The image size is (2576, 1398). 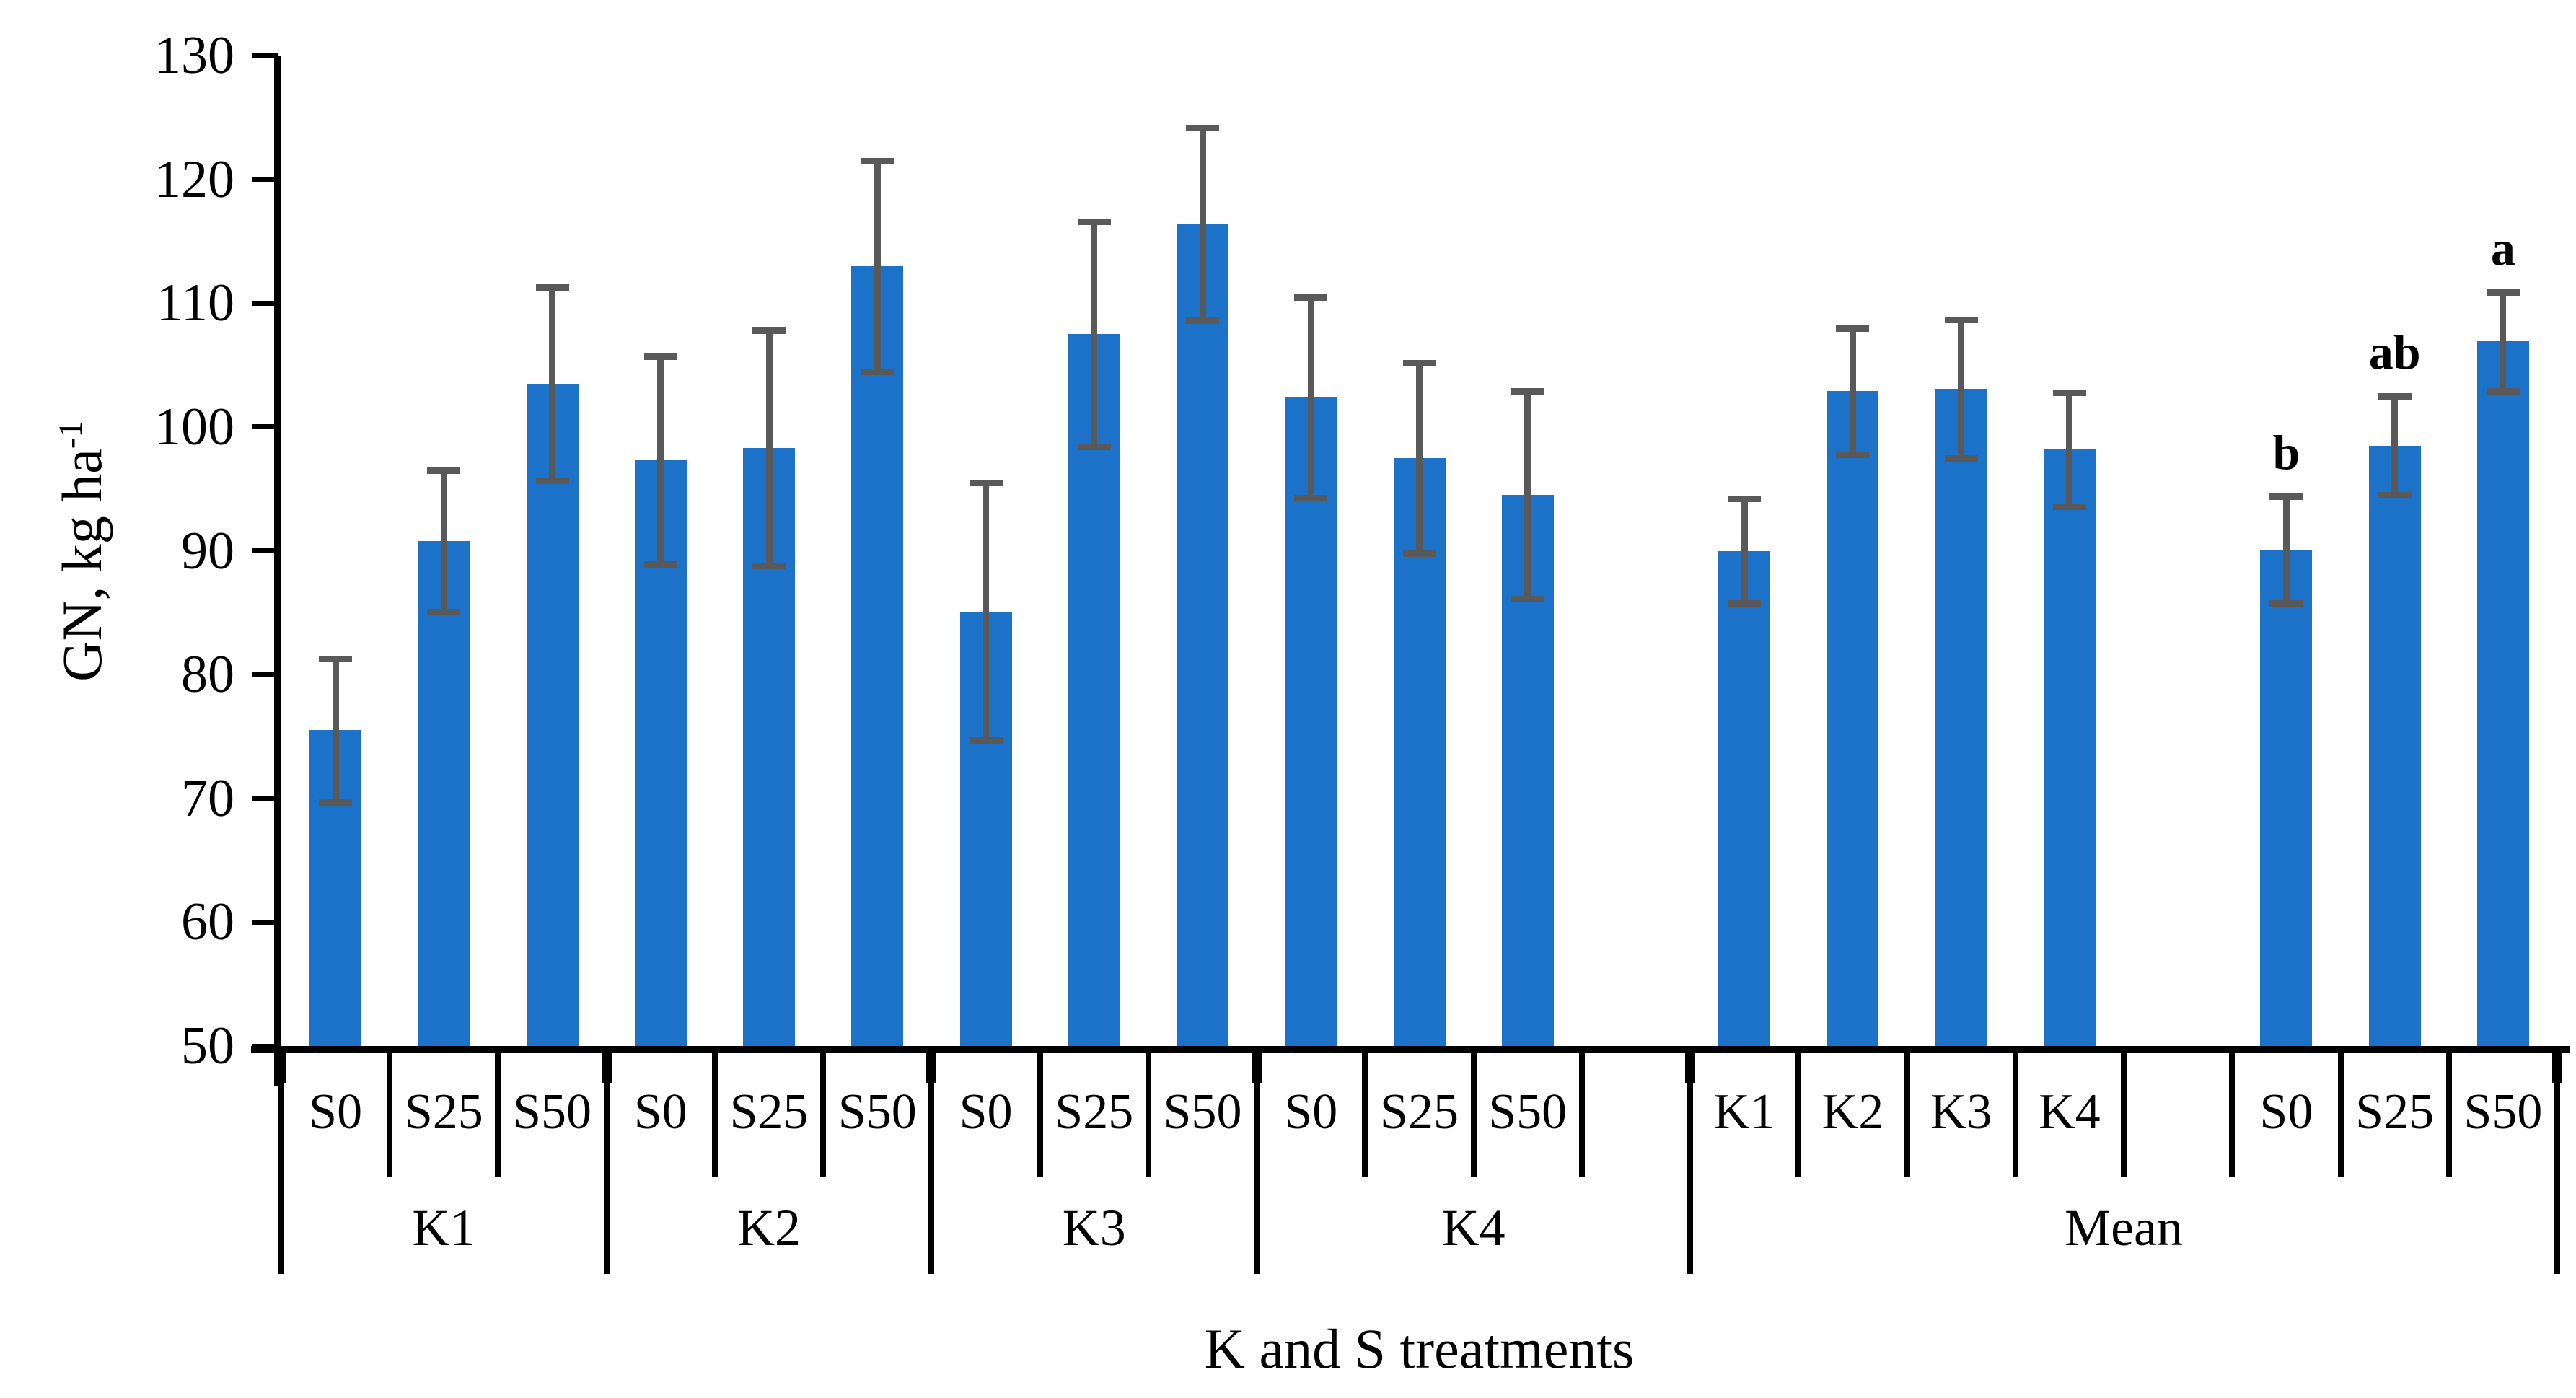 What do you see at coordinates (194, 55) in the screenshot?
I see `y-tick-label: 130` at bounding box center [194, 55].